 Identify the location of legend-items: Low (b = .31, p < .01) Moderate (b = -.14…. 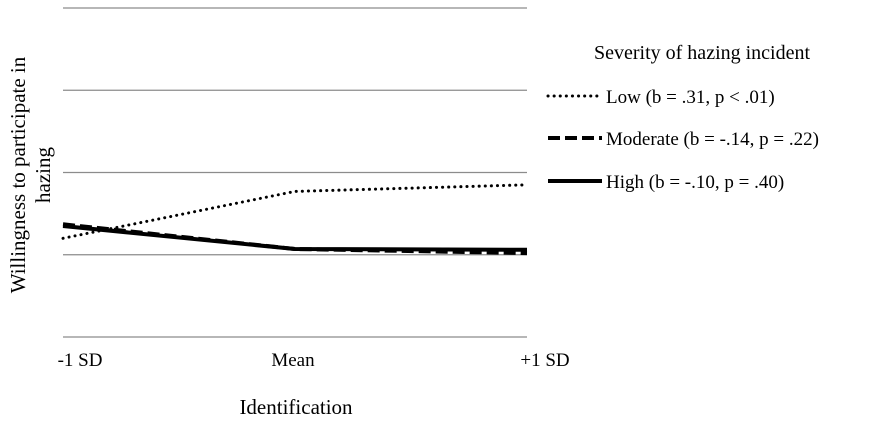
(682, 140).